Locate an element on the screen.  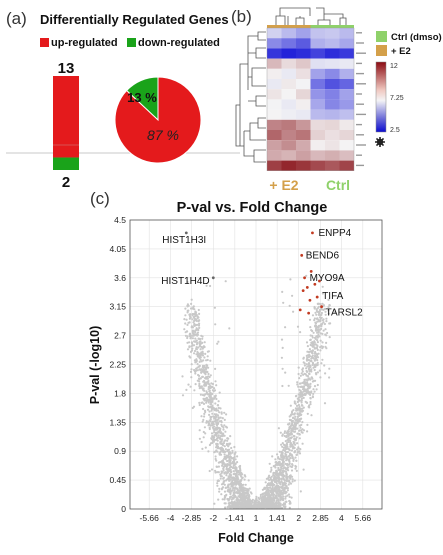
legend-e2-swatch is located at coordinates (381, 50).